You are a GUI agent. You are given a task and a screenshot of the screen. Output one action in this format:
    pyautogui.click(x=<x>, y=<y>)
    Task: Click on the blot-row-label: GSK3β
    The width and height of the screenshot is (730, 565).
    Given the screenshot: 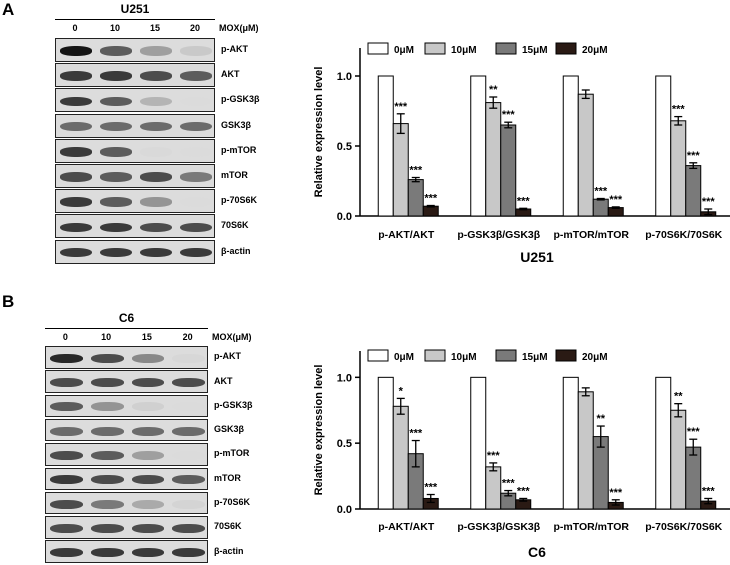 What is the action you would take?
    pyautogui.click(x=236, y=124)
    